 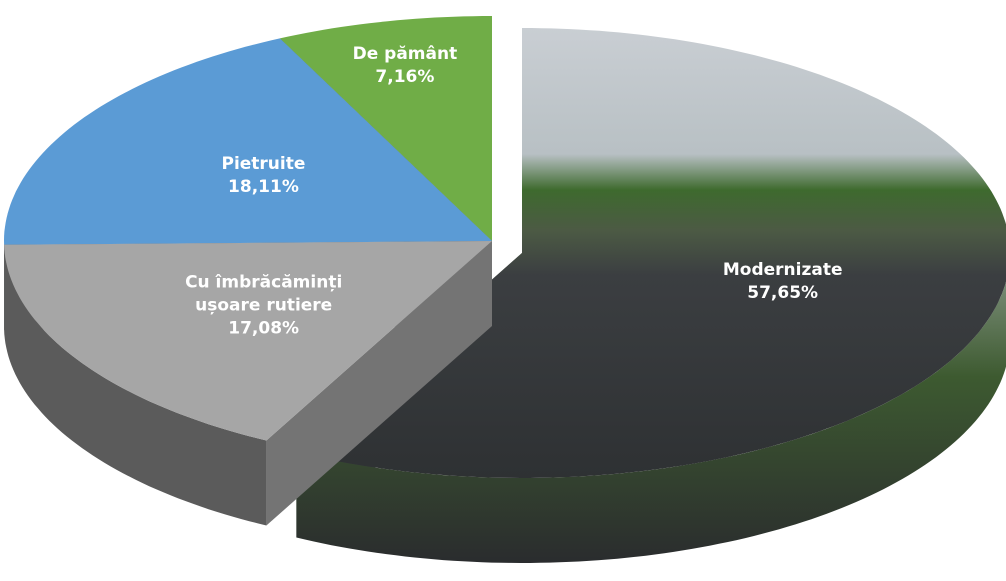 What do you see at coordinates (135, 385) in the screenshot?
I see `slice-outer-wall` at bounding box center [135, 385].